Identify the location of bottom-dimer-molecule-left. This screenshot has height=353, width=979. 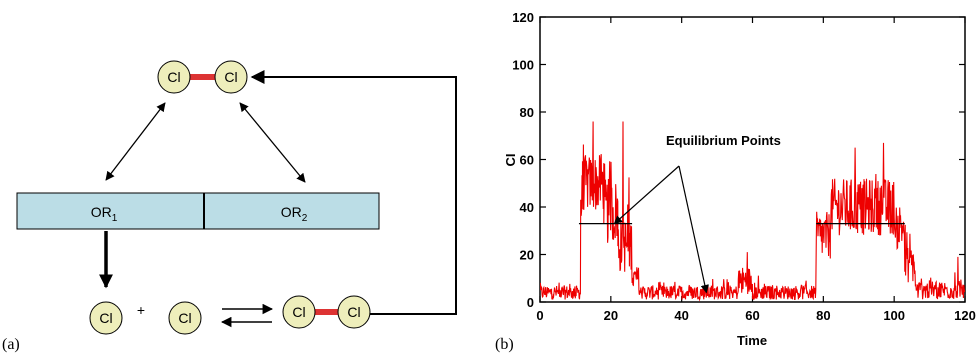
(299, 312).